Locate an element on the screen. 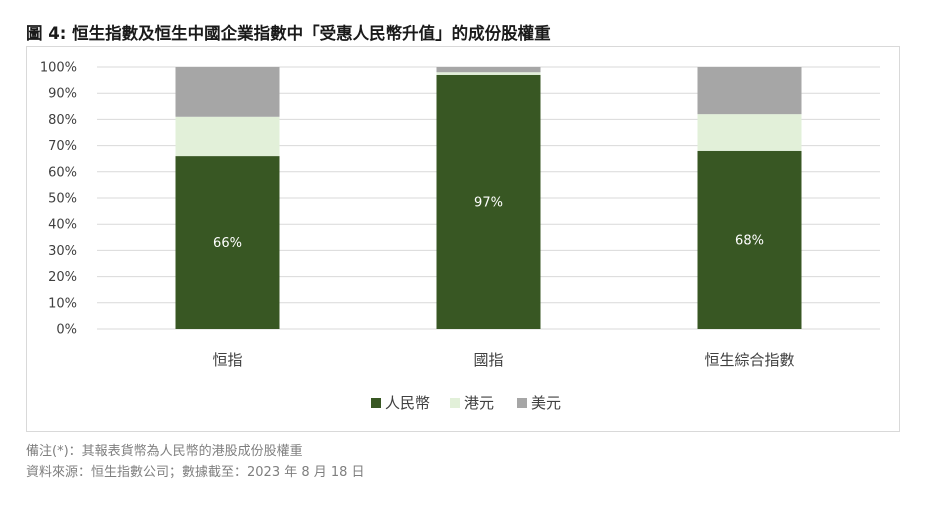 The width and height of the screenshot is (927, 529). y-tick-label: 100% is located at coordinates (58, 68).